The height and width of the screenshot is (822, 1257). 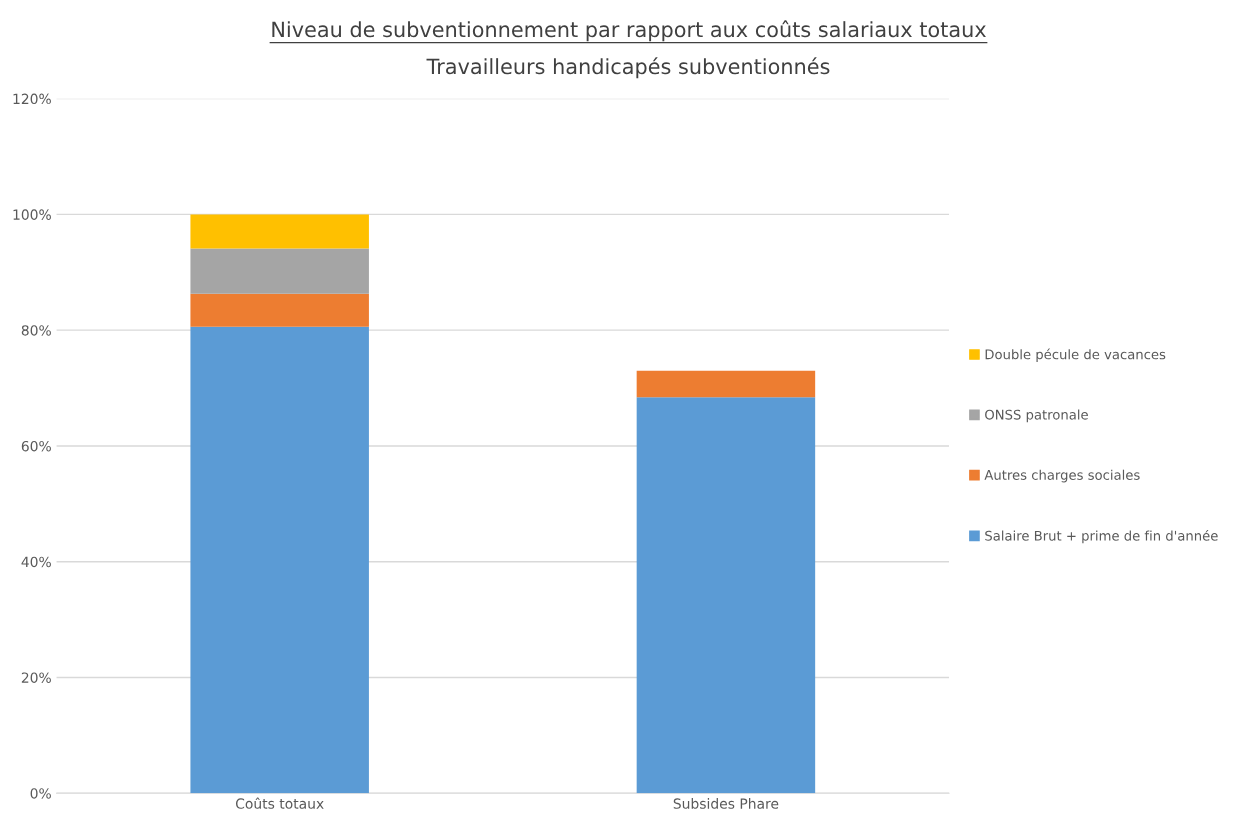 What do you see at coordinates (628, 68) in the screenshot?
I see `chart-subtitle: Travailleurs handicapés subventionnés` at bounding box center [628, 68].